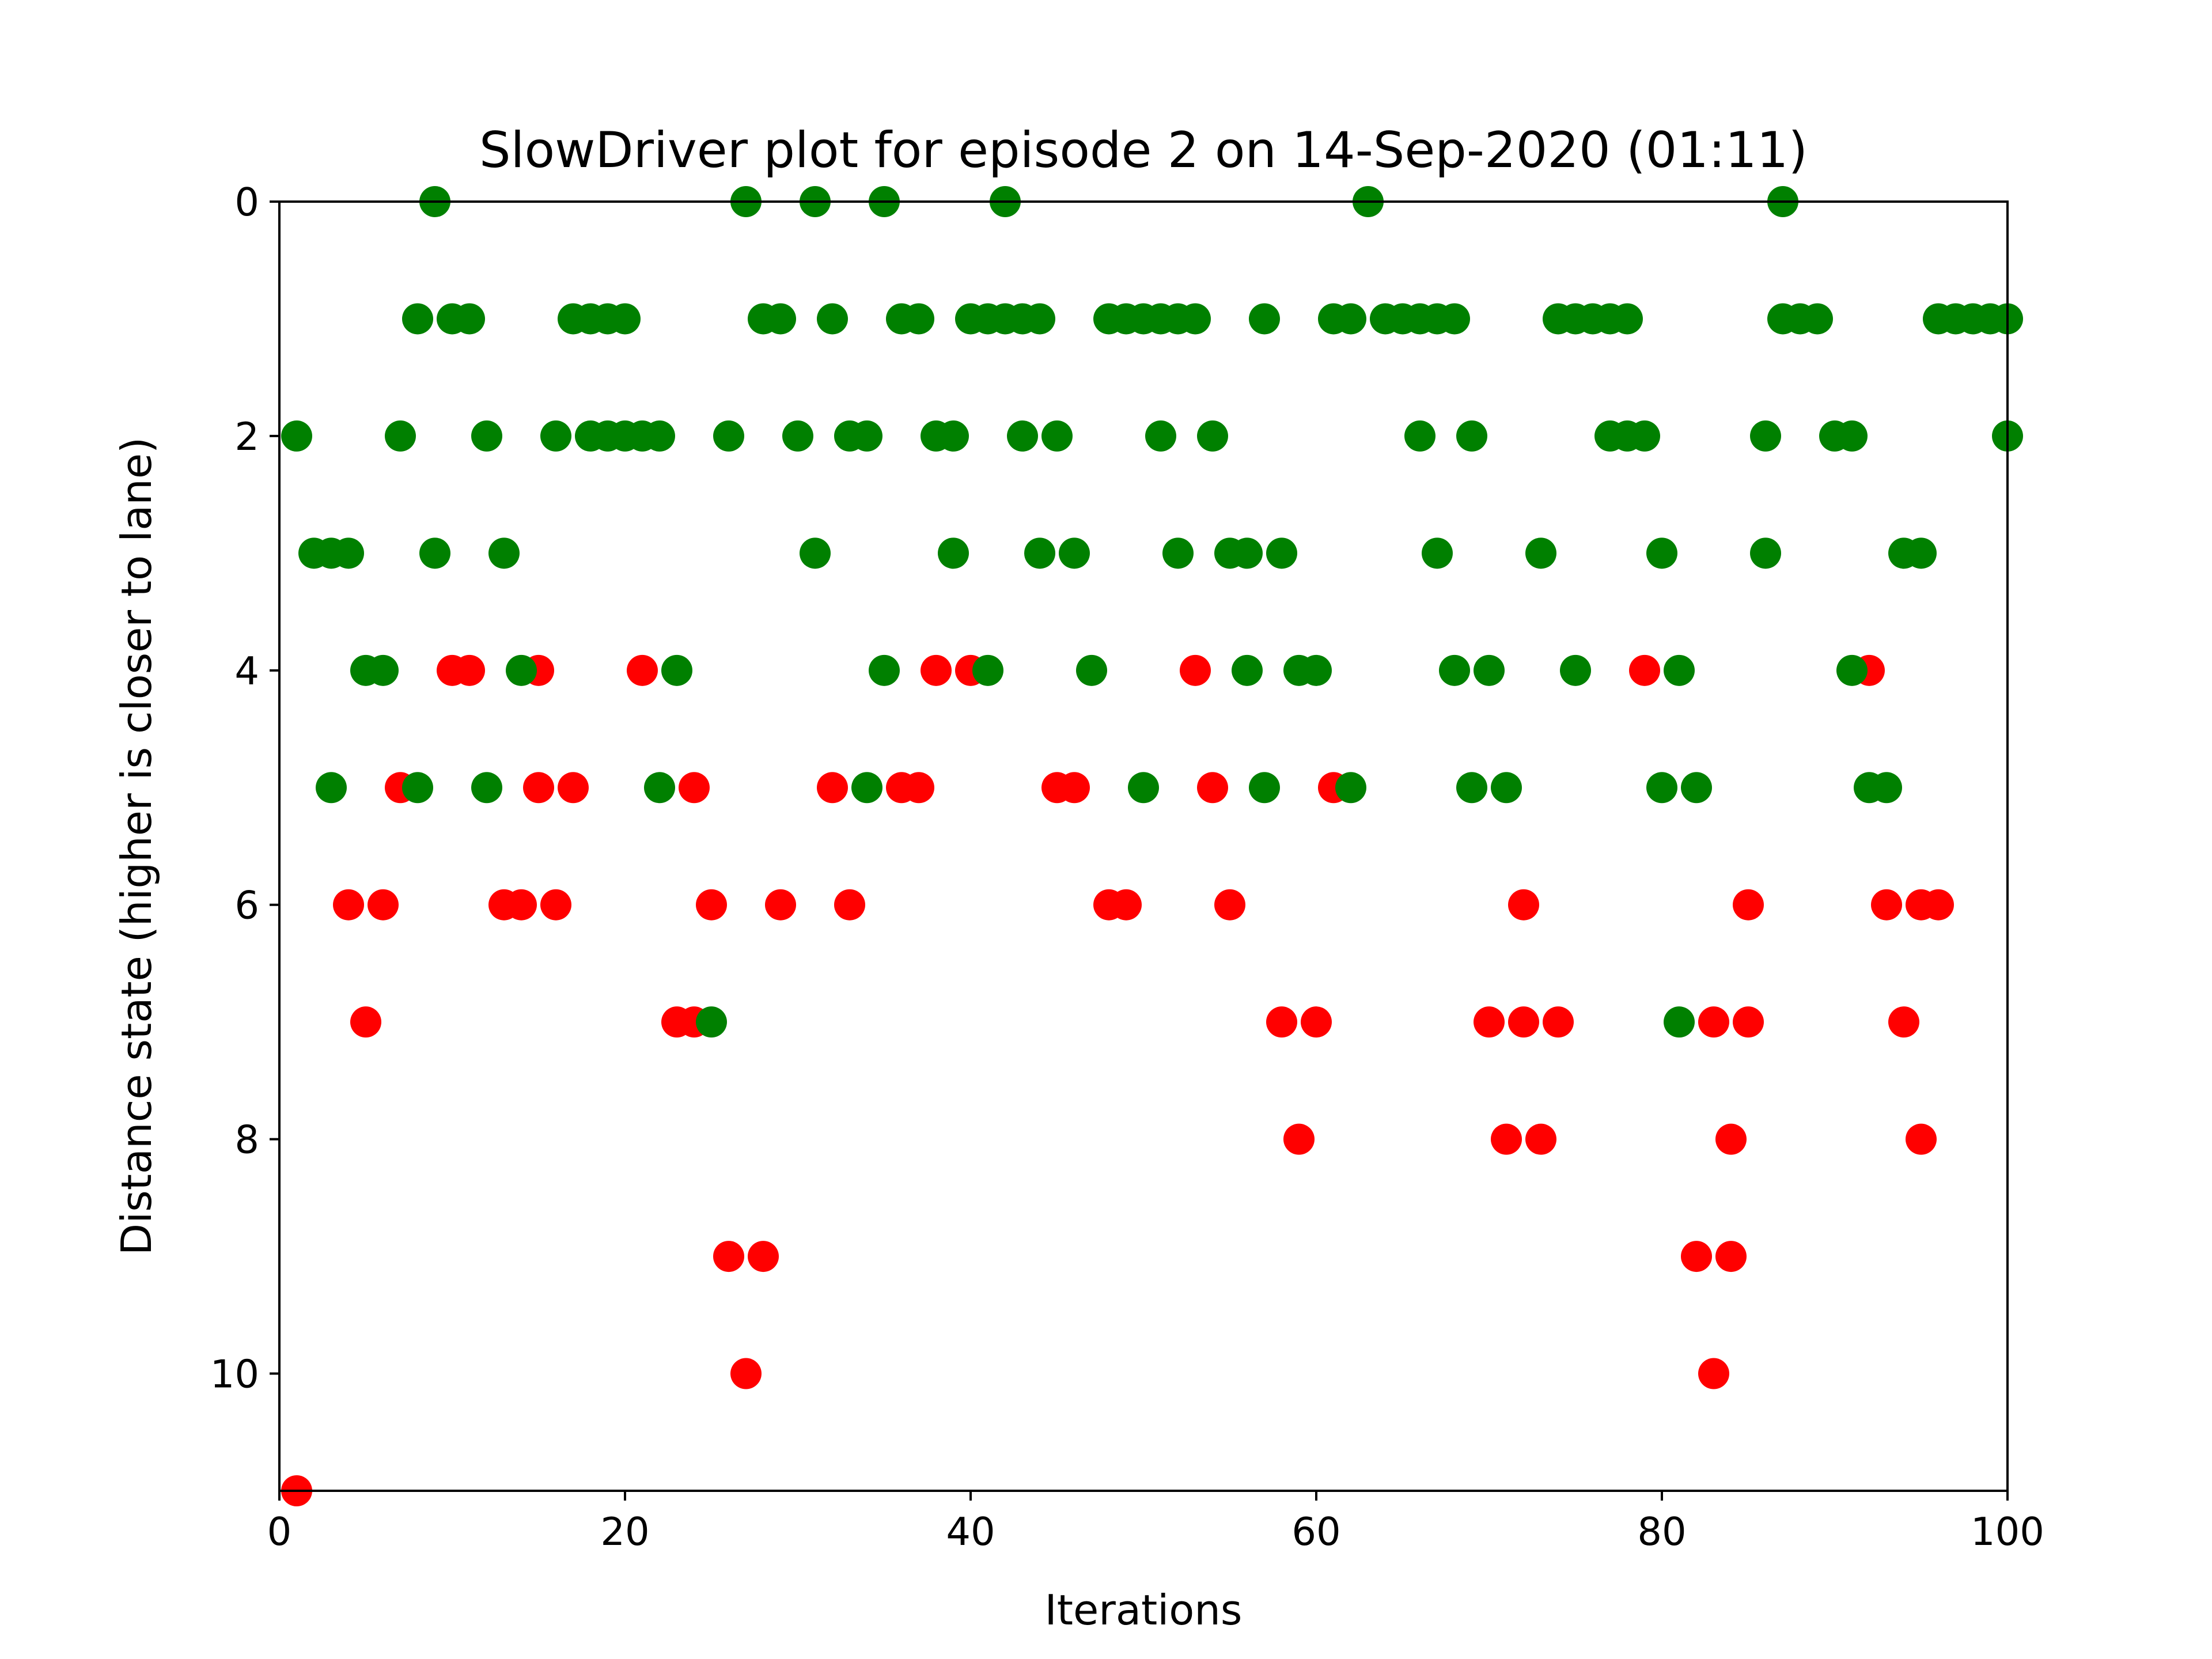 The height and width of the screenshot is (1659, 2212). Describe the element at coordinates (2007, 1531) in the screenshot. I see `x-tick-label: 100` at that location.